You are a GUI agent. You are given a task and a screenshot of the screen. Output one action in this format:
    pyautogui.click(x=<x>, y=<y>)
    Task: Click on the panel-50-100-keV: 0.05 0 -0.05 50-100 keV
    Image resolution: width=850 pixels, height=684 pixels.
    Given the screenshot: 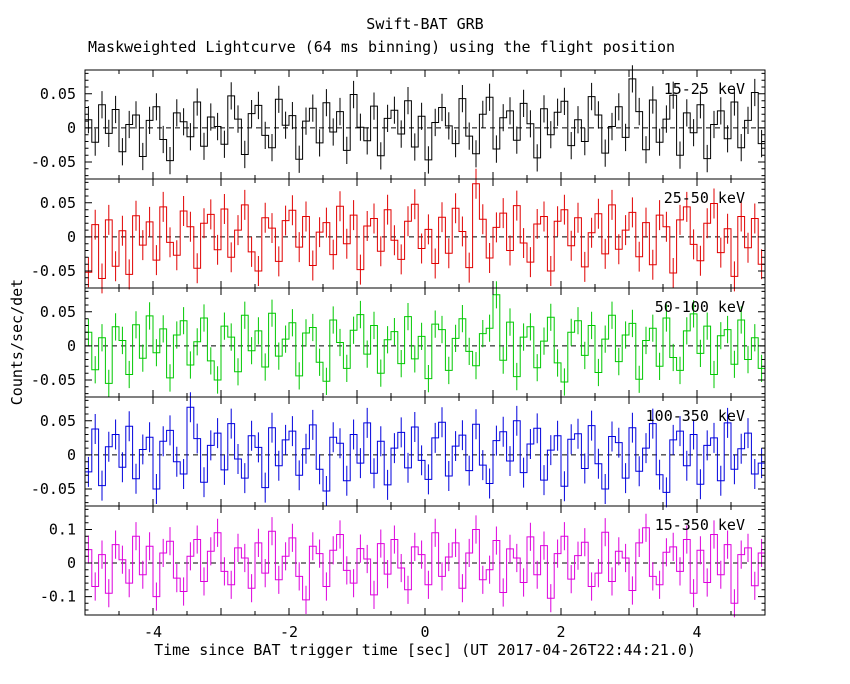 What is the action you would take?
    pyautogui.click(x=398, y=339)
    